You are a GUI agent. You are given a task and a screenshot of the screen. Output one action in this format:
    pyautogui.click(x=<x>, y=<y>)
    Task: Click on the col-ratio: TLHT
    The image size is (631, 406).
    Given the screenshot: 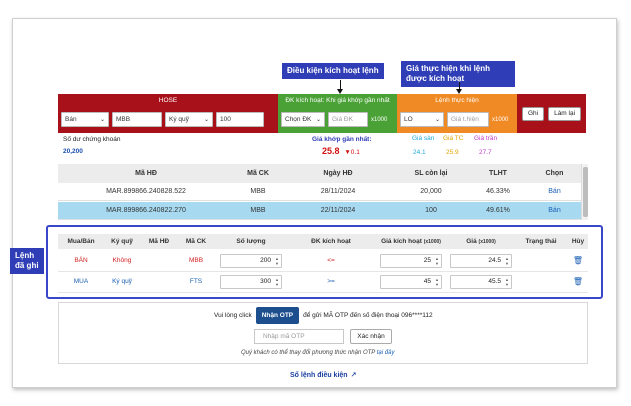 What is the action you would take?
    pyautogui.click(x=498, y=173)
    